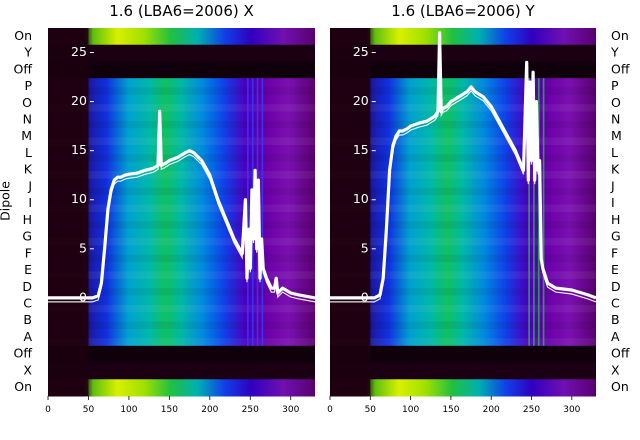  I want to click on row-label-right: H, so click(615, 219).